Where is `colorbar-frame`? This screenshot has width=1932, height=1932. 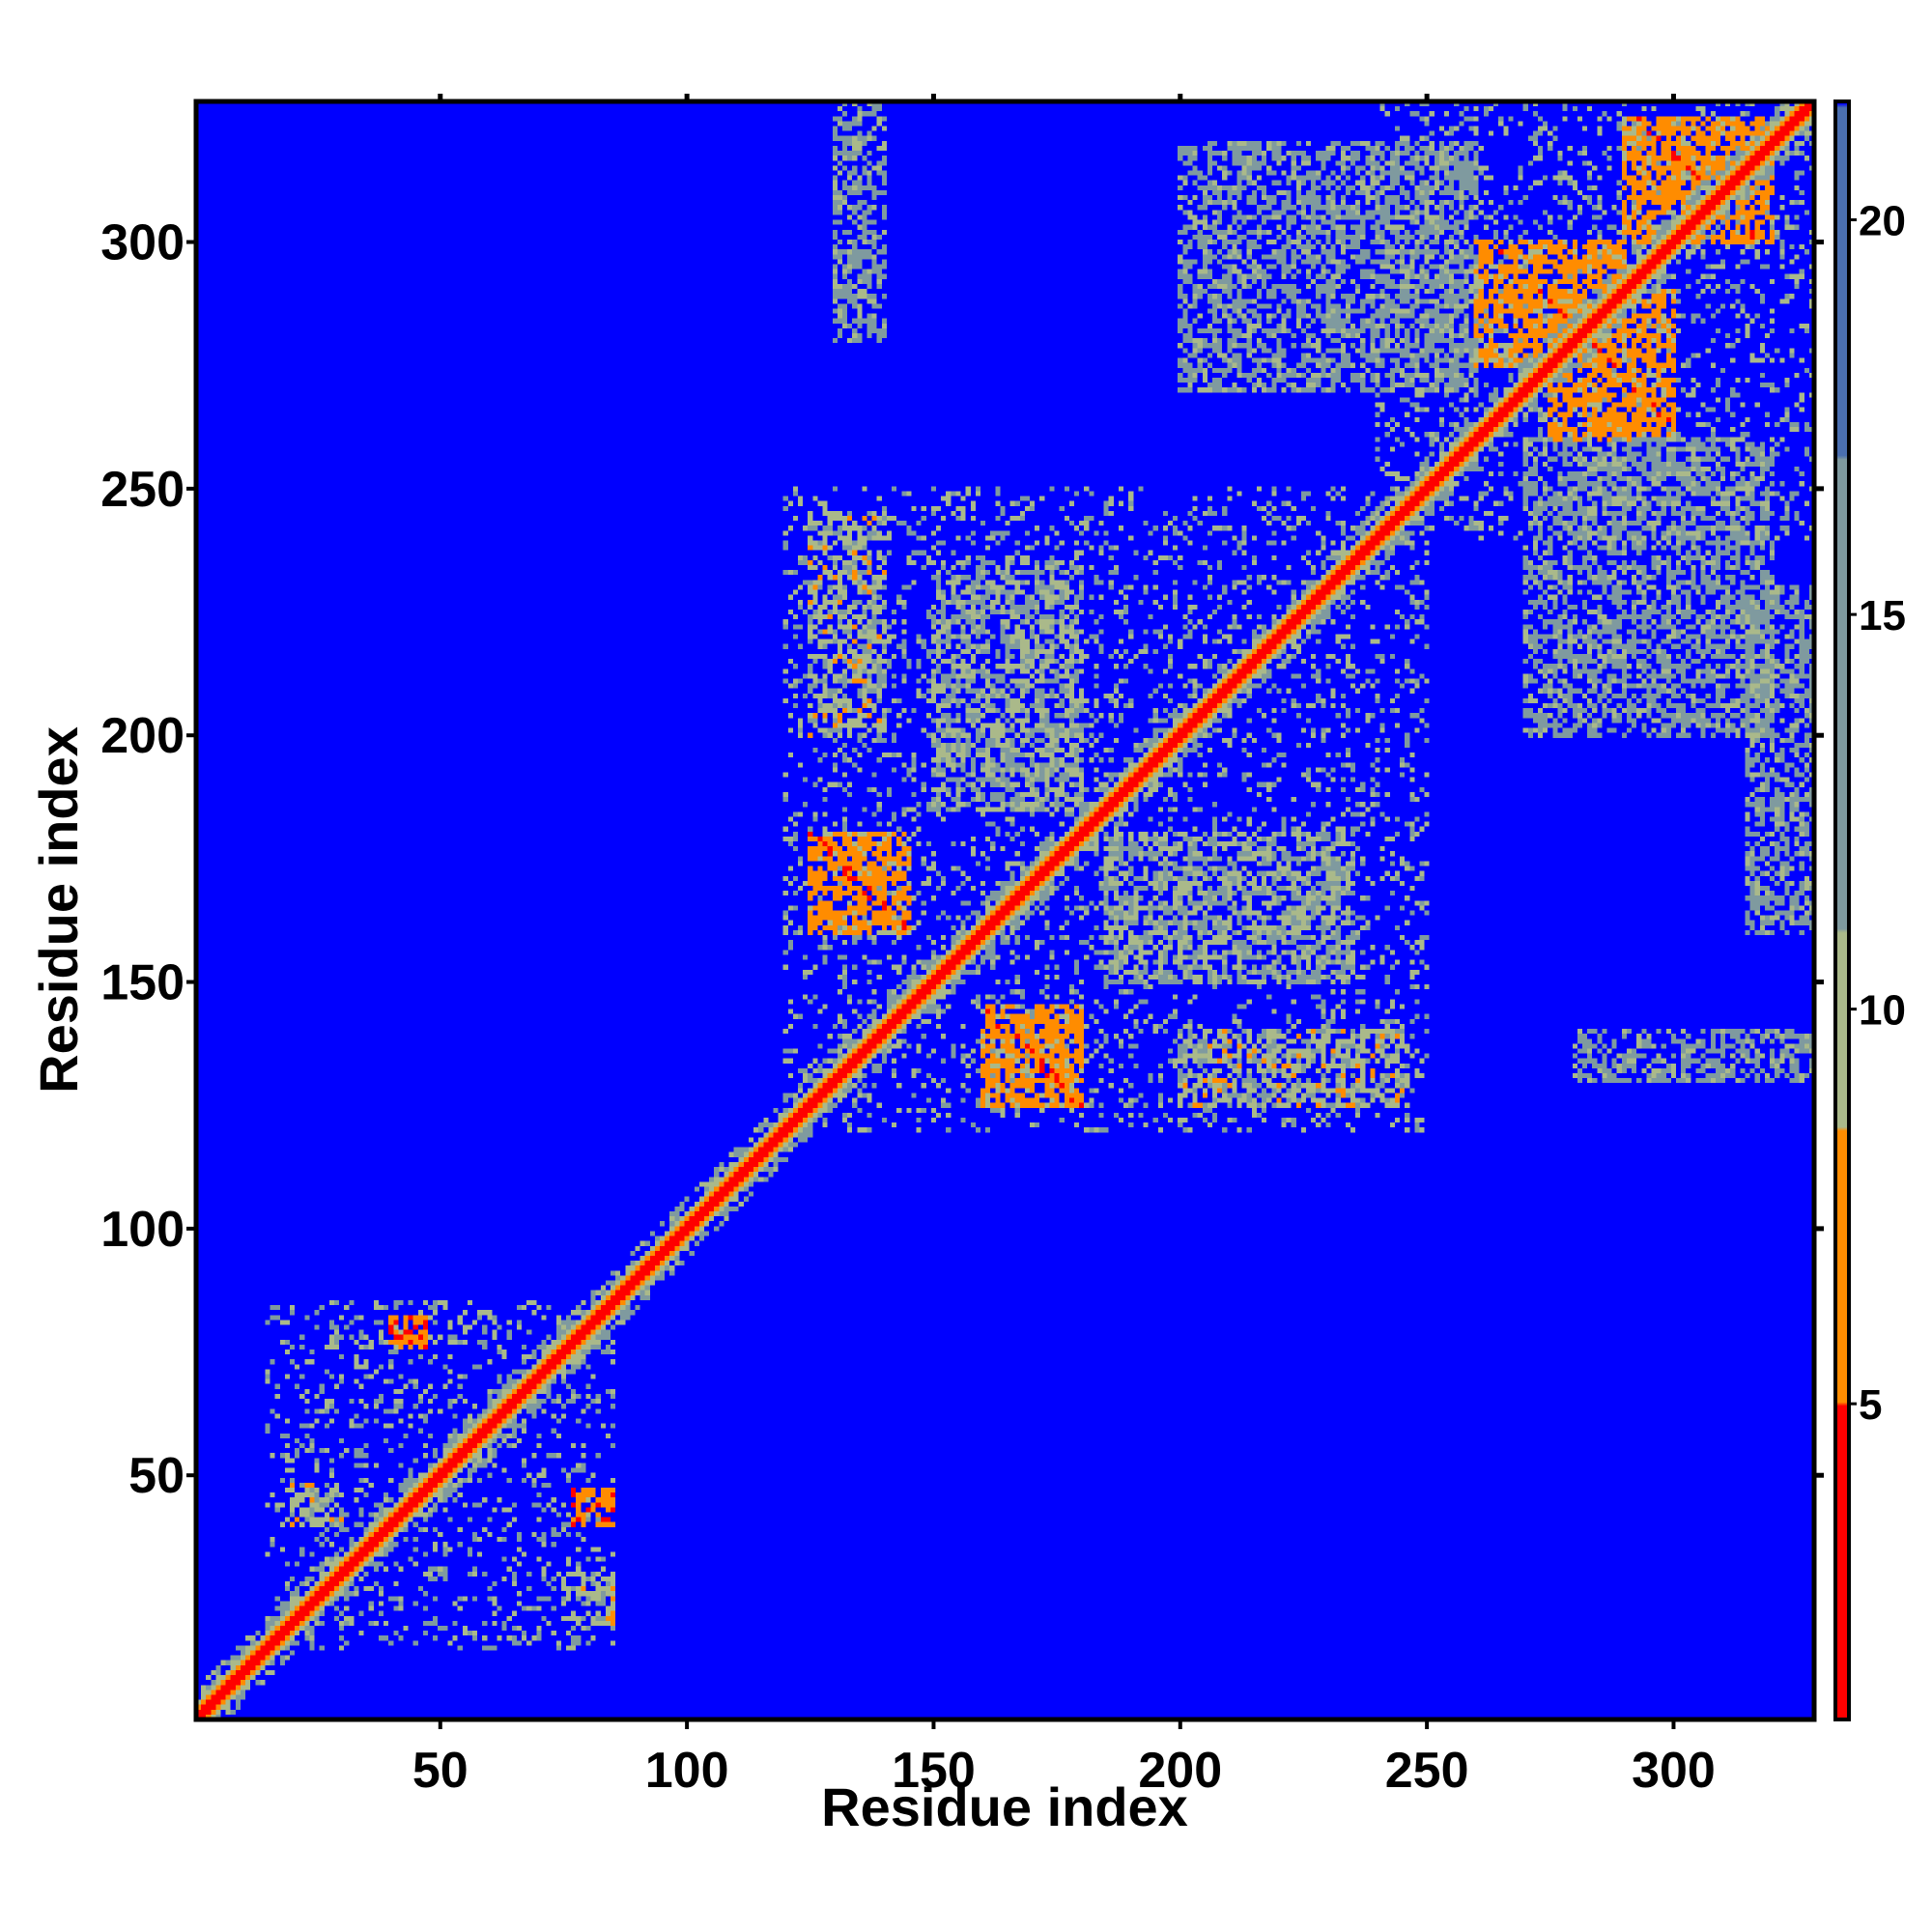
colorbar-frame is located at coordinates (1842, 910).